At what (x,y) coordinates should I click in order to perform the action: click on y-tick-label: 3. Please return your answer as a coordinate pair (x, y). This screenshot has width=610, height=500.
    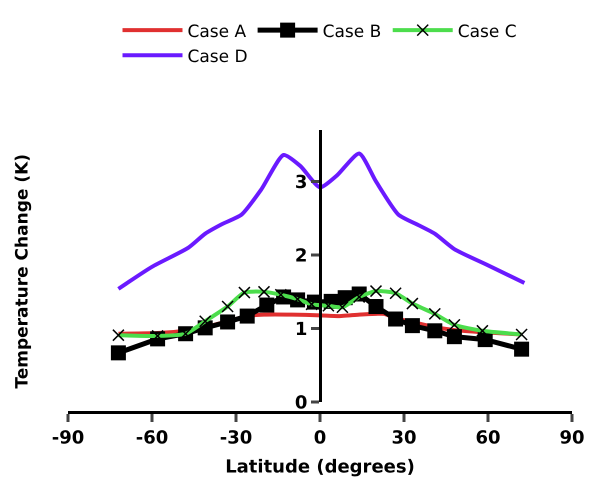
    Looking at the image, I should click on (301, 182).